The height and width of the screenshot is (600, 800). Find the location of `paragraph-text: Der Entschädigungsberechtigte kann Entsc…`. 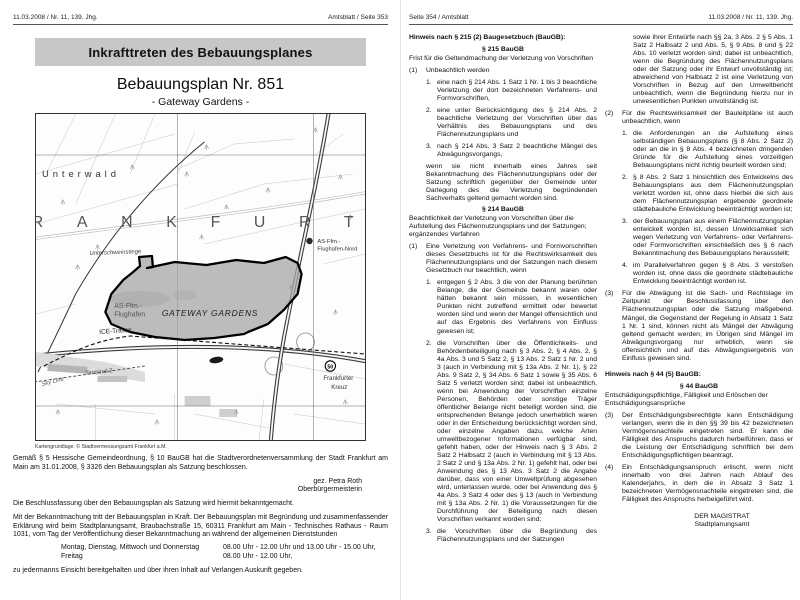

paragraph-text: Der Entschädigungsberechtigte kann Entsc… is located at coordinates (707, 435).